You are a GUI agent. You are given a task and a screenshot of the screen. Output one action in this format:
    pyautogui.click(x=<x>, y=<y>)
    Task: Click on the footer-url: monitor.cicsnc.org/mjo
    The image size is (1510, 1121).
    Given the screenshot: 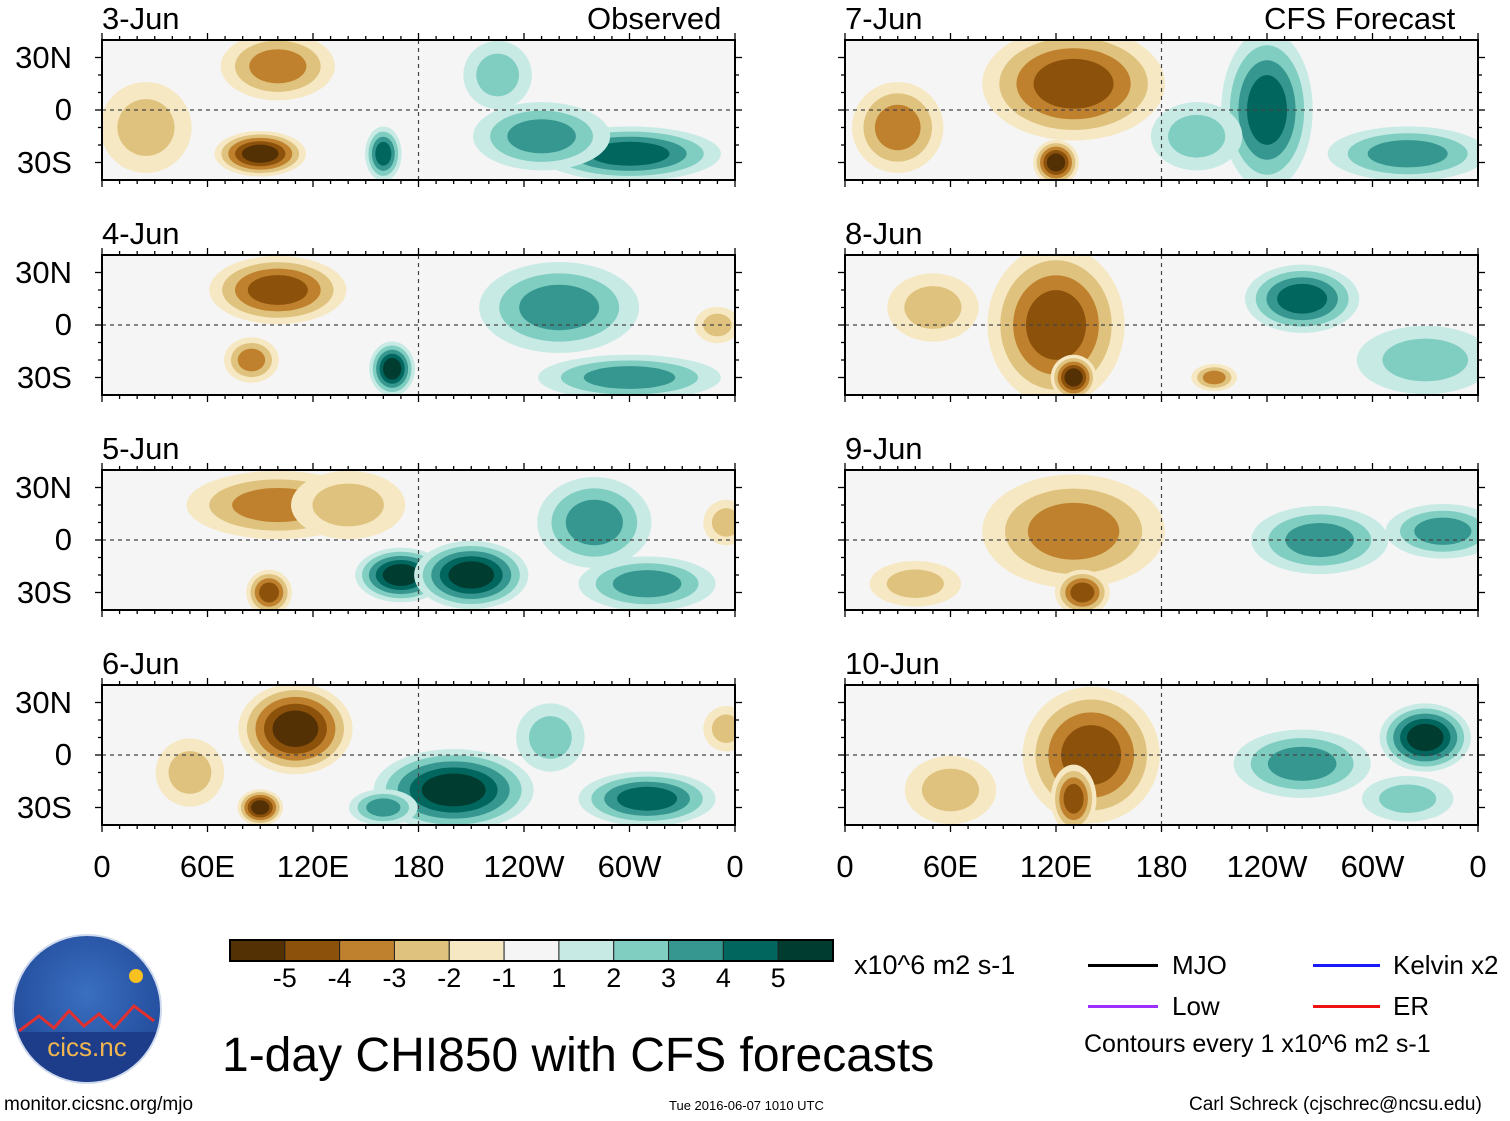 What is the action you would take?
    pyautogui.click(x=99, y=1104)
    